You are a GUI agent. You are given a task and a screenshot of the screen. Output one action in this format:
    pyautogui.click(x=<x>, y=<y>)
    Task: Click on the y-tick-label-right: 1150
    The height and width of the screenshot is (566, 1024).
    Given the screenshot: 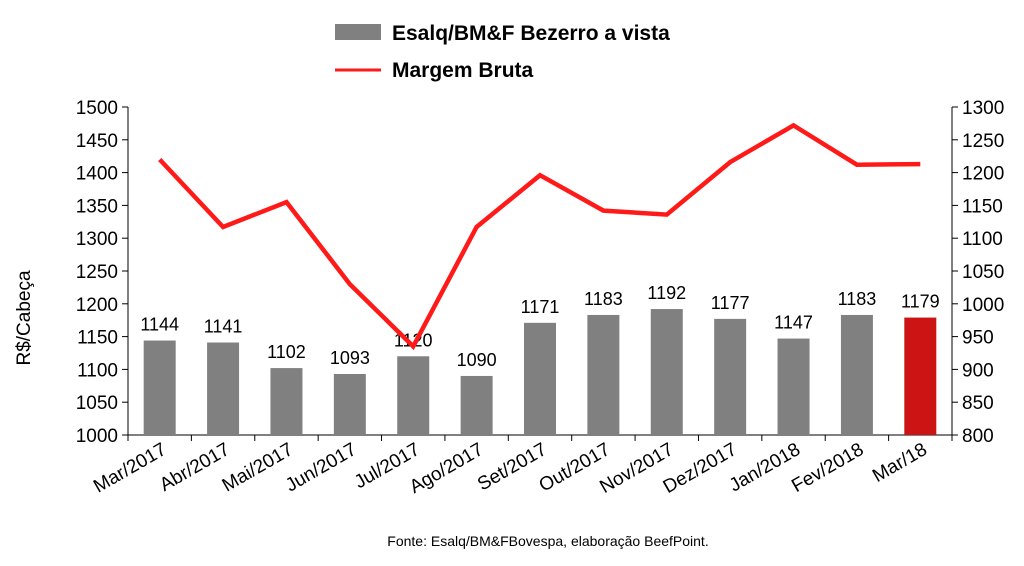 What is the action you would take?
    pyautogui.click(x=982, y=206)
    